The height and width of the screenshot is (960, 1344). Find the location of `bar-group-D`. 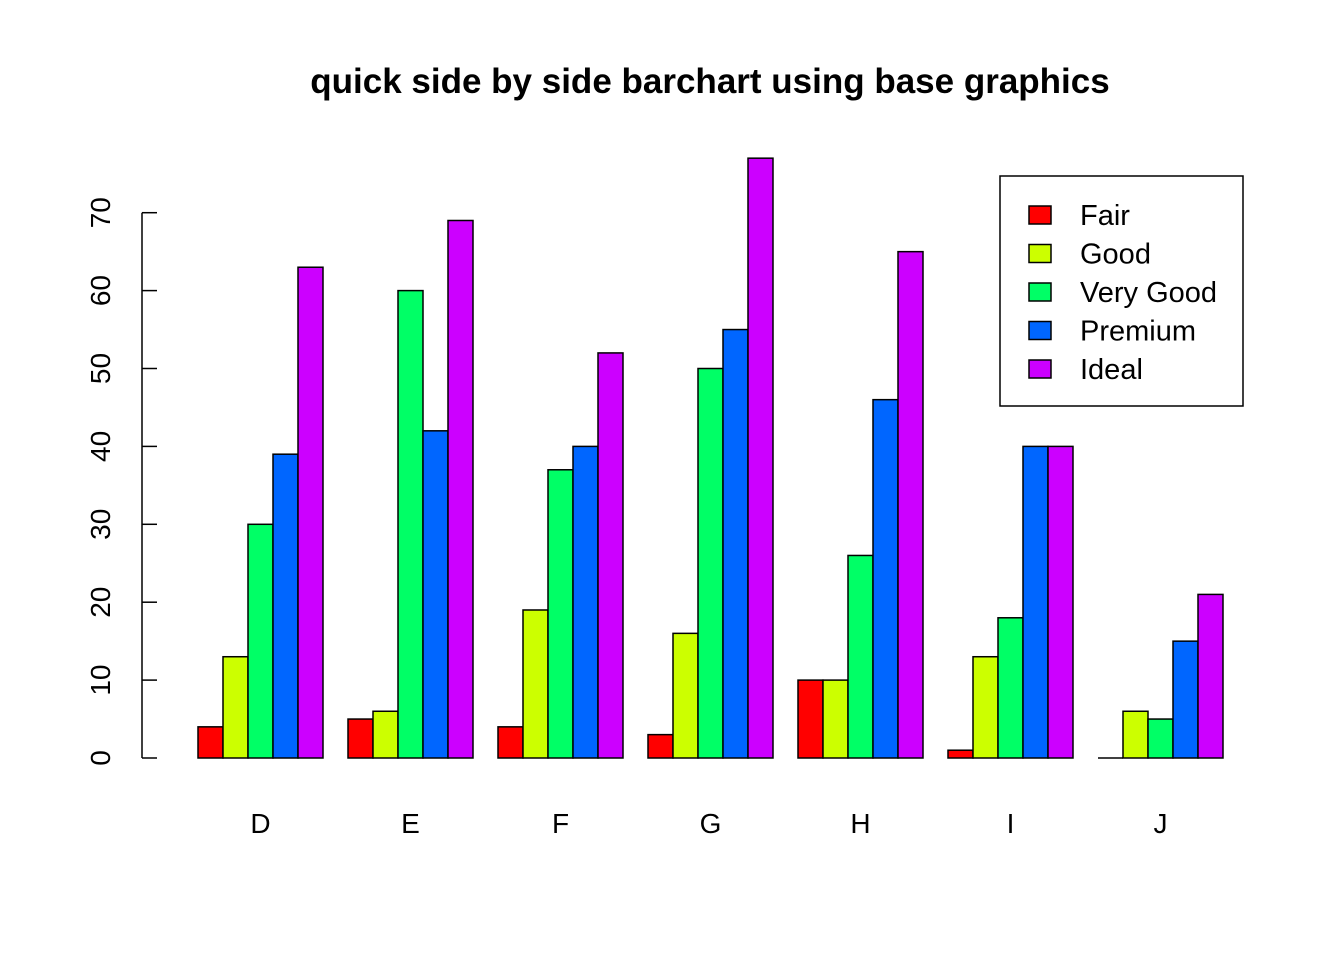

bar-group-D is located at coordinates (260, 512).